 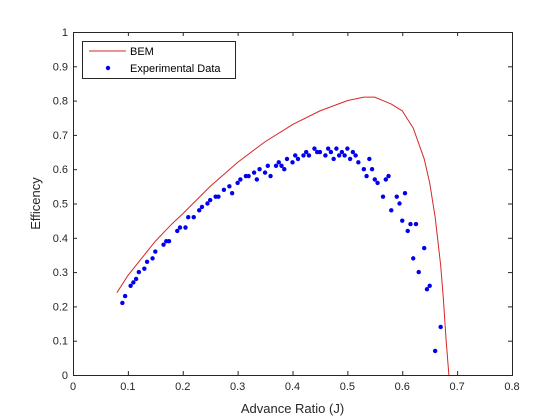 I want to click on x-tick-label: 0.5, so click(x=347, y=387).